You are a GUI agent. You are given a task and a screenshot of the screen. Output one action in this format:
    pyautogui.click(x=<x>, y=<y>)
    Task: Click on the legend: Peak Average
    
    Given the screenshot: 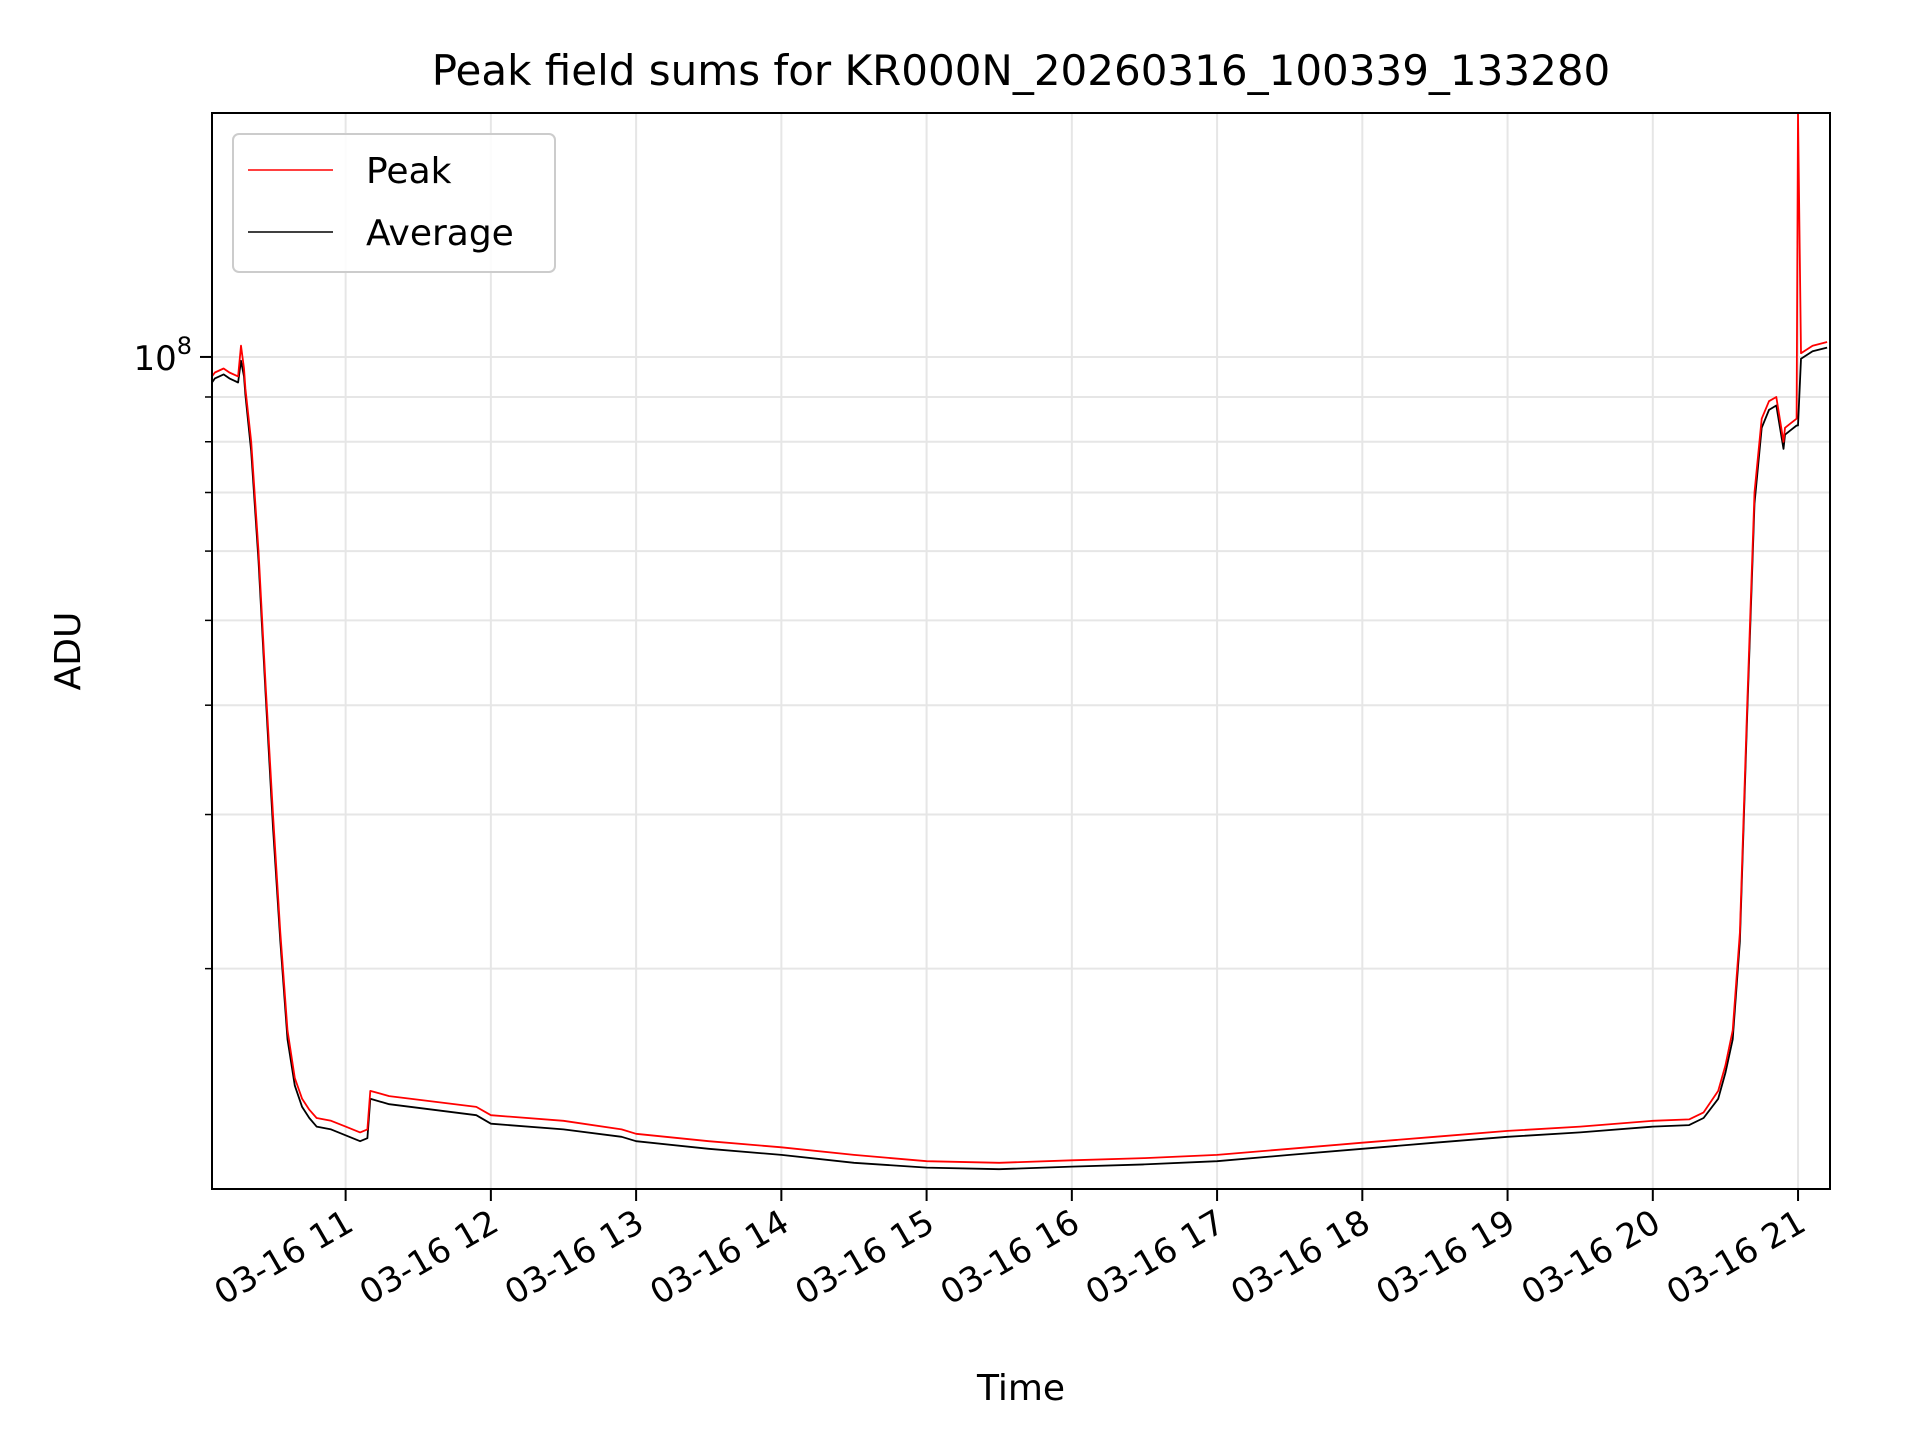 What is the action you would take?
    pyautogui.click(x=394, y=203)
    